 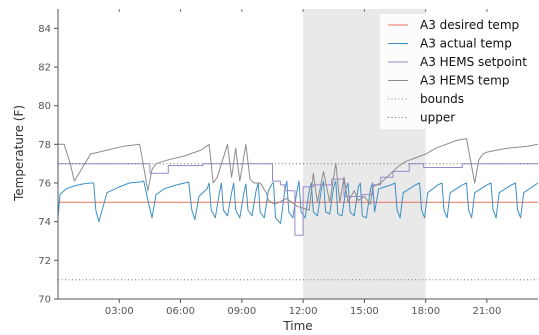 What do you see at coordinates (44, 222) in the screenshot?
I see `y-tick-label: 74` at bounding box center [44, 222].